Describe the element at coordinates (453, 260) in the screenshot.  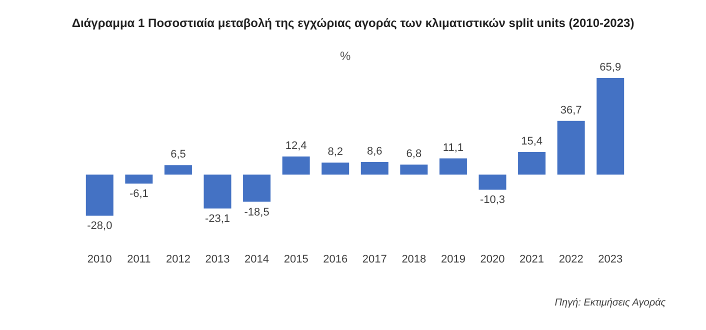
I see `x-tick-label: 2019` at that location.